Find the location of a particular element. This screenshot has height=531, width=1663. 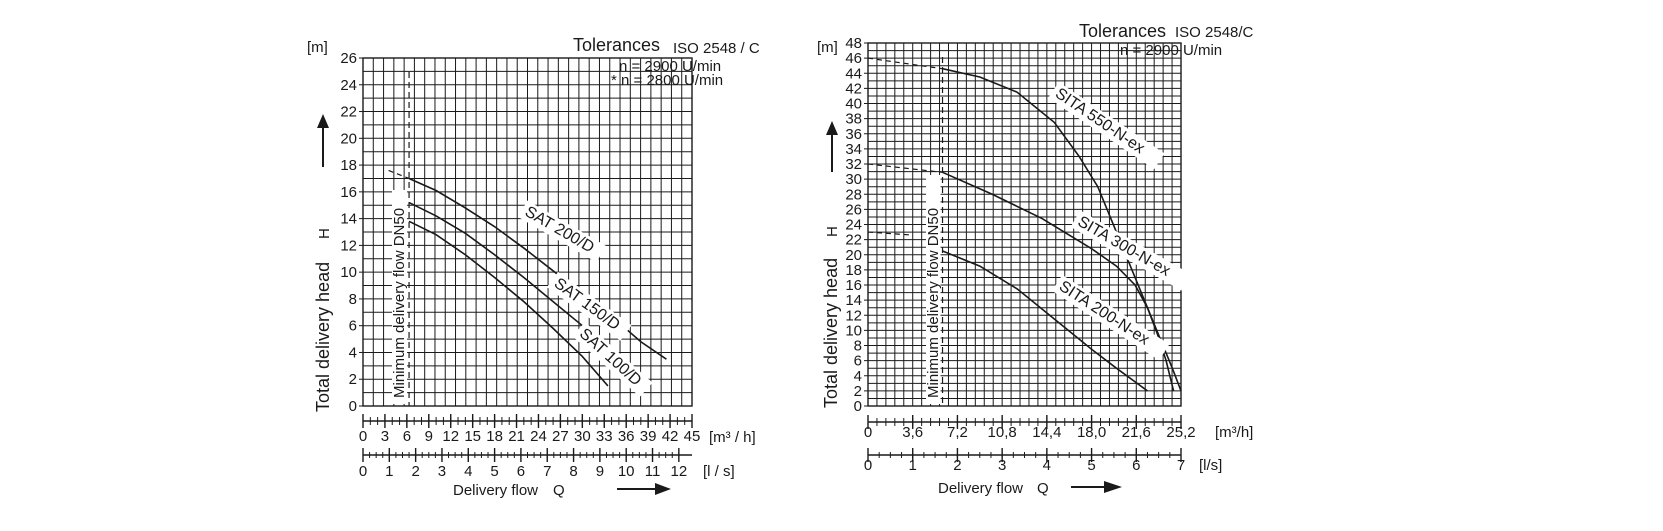

x-tick-label-m3h: 24 is located at coordinates (538, 436).